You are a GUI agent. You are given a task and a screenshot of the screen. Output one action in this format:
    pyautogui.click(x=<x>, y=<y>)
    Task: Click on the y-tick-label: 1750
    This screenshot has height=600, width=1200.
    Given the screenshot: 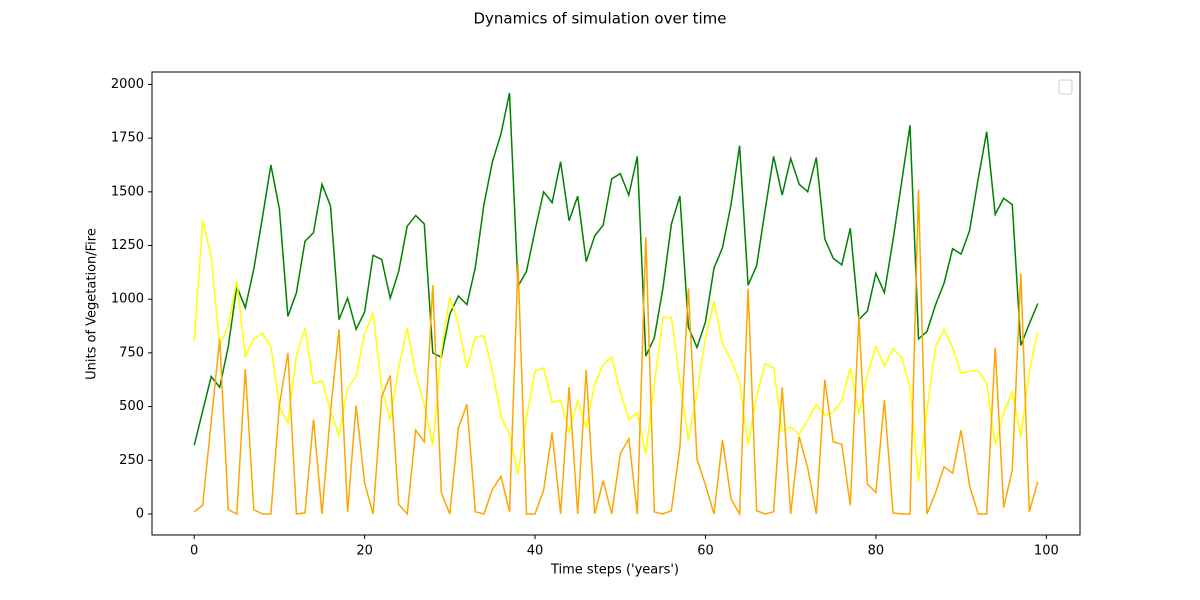 What is the action you would take?
    pyautogui.click(x=127, y=138)
    